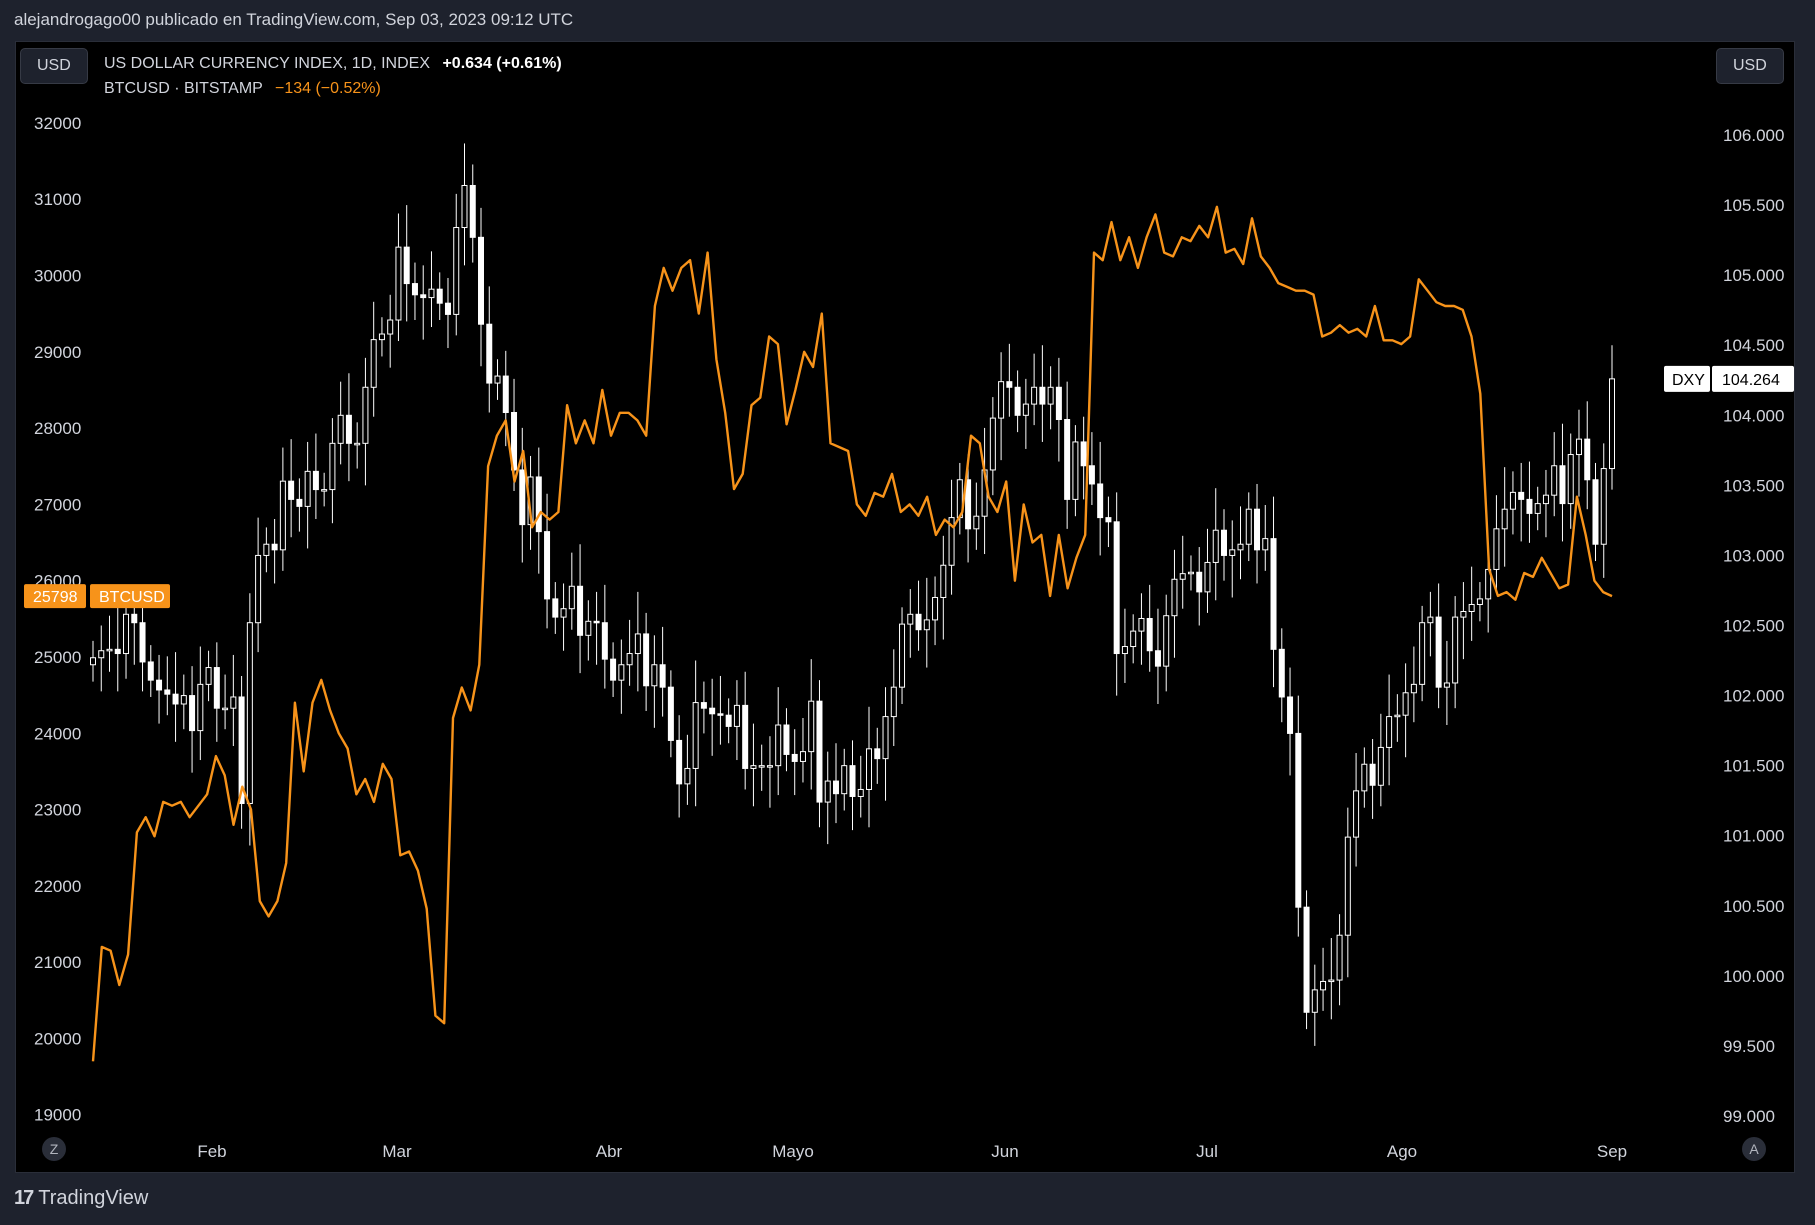 The image size is (1815, 1225). I want to click on left-tick-label: 27000, so click(57, 504).